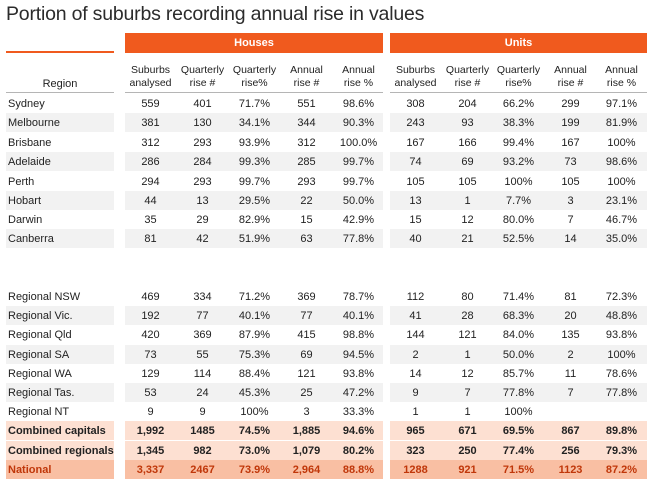 Image resolution: width=650 pixels, height=484 pixels. Describe the element at coordinates (202, 450) in the screenshot. I see `value-cell: 982` at that location.